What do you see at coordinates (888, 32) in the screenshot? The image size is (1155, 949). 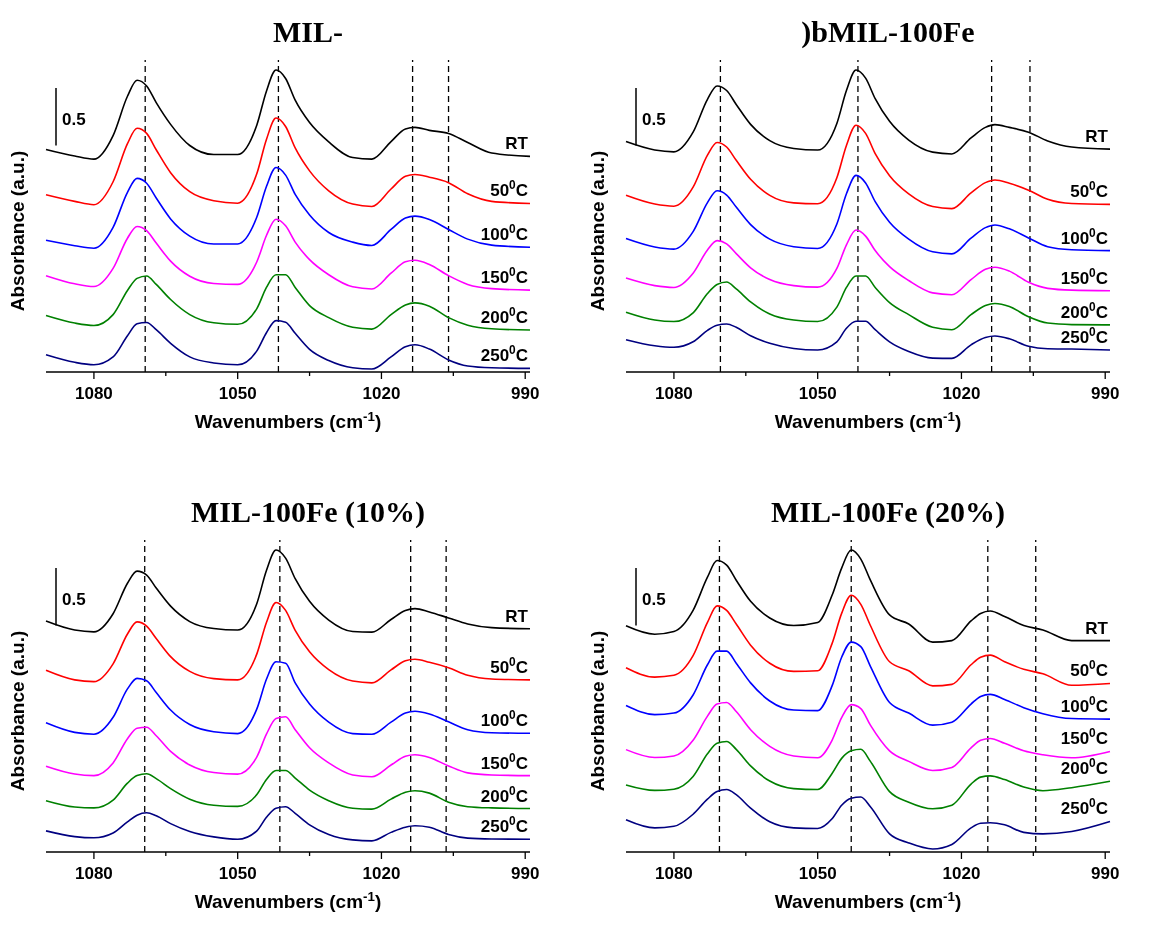 I see `chart-title: )bMIL-100Fe` at bounding box center [888, 32].